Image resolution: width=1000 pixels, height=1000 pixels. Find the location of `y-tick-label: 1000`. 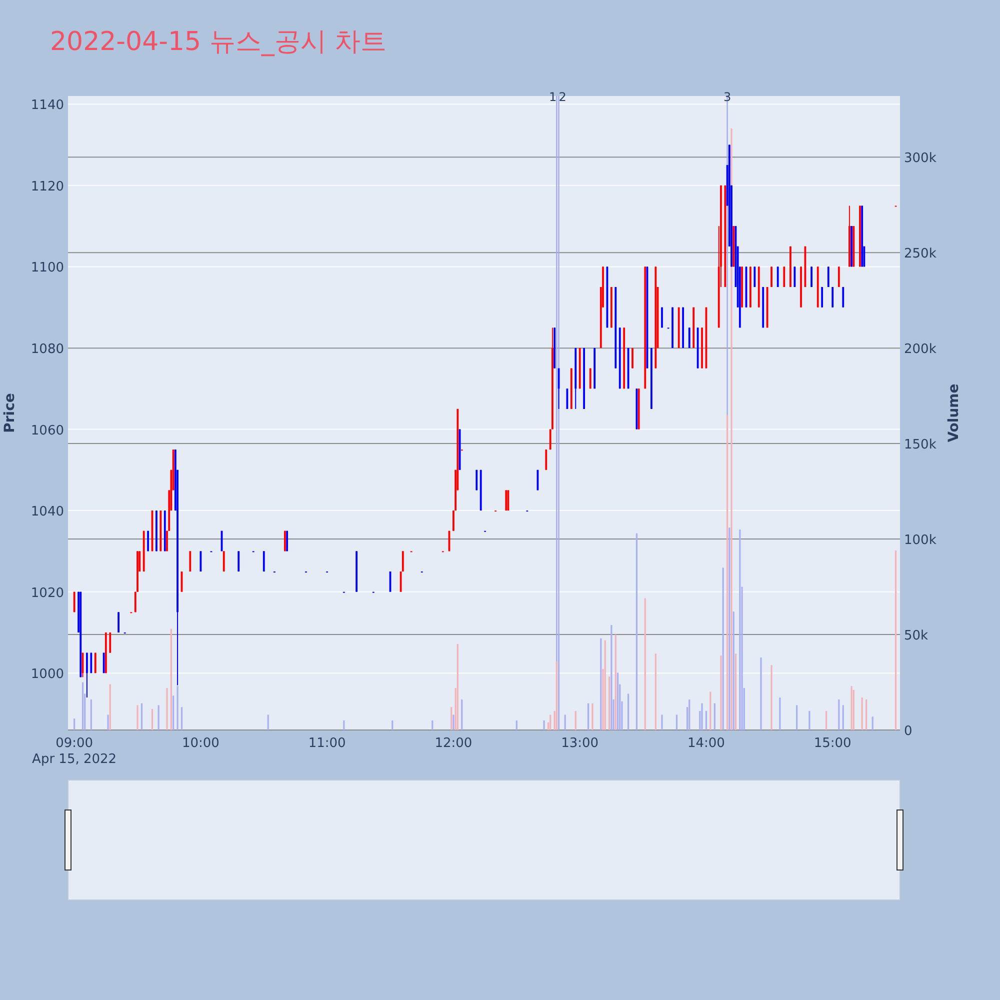

y-tick-label: 1000 is located at coordinates (47, 674).